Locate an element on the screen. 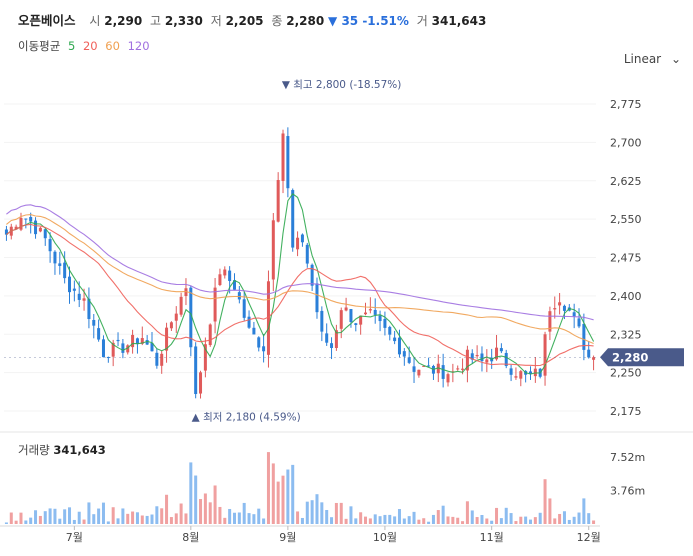 This screenshot has height=556, width=693. x-tick-label: 11월 is located at coordinates (492, 537).